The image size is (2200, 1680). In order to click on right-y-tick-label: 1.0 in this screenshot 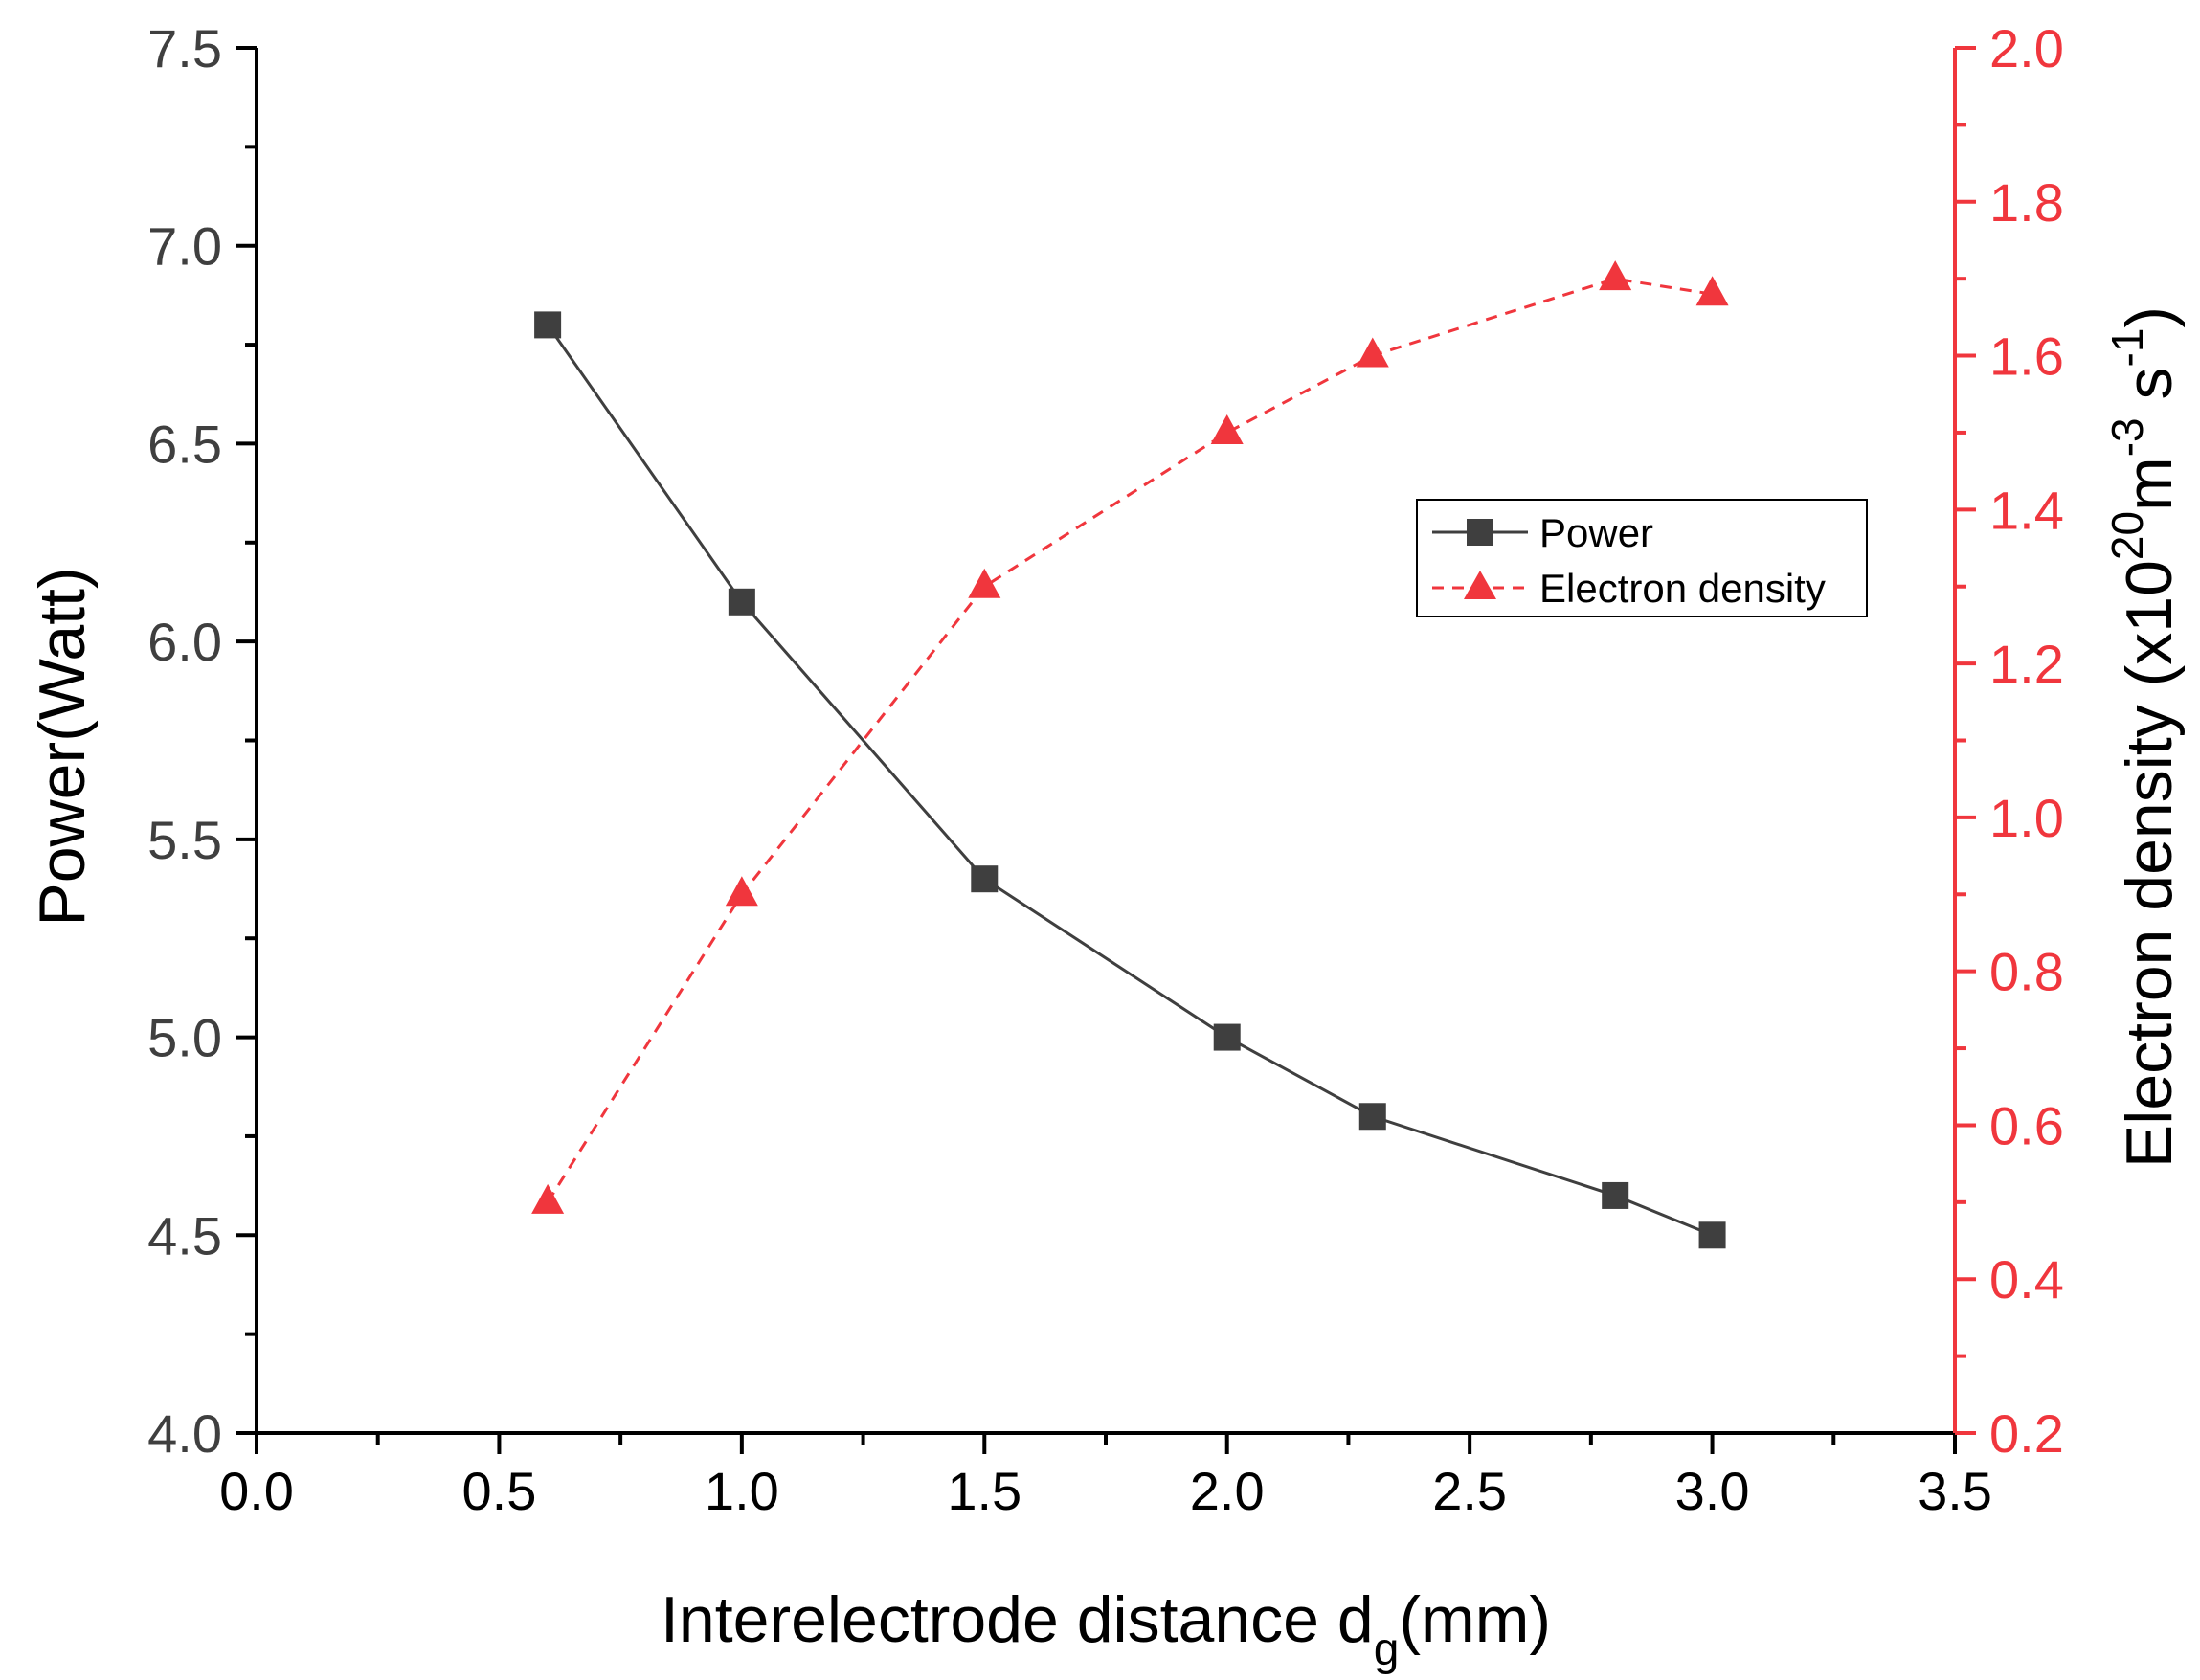, I will do `click(2026, 818)`.